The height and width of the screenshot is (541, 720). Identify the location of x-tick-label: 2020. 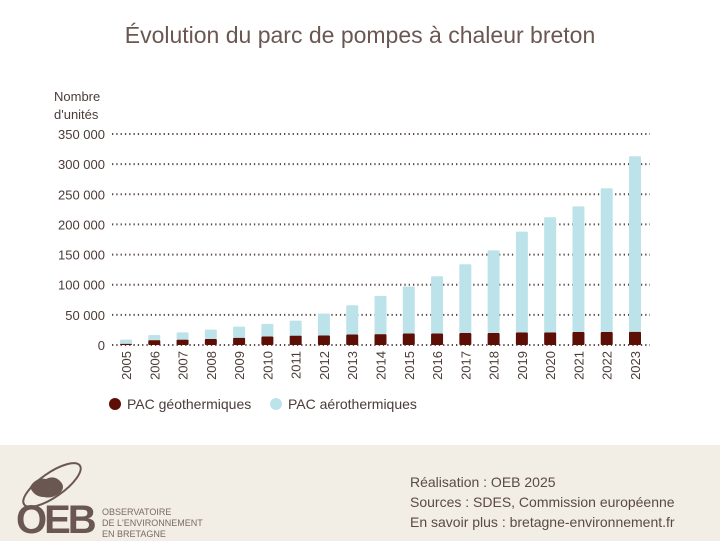
(550, 365).